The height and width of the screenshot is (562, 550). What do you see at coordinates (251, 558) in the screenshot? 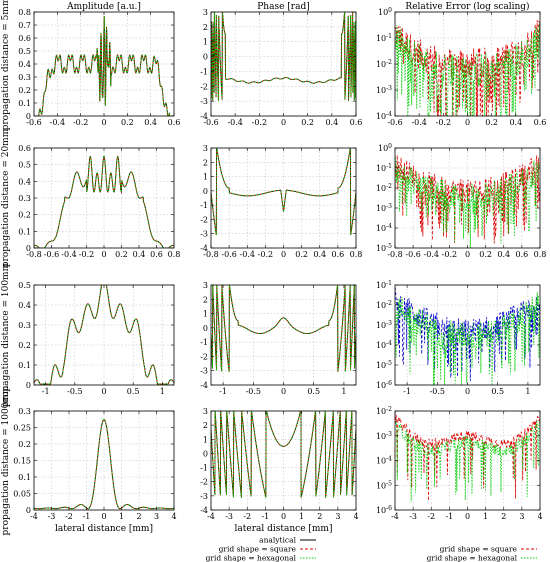
I see `legend-entry-3: grid shape = hexagonal` at bounding box center [251, 558].